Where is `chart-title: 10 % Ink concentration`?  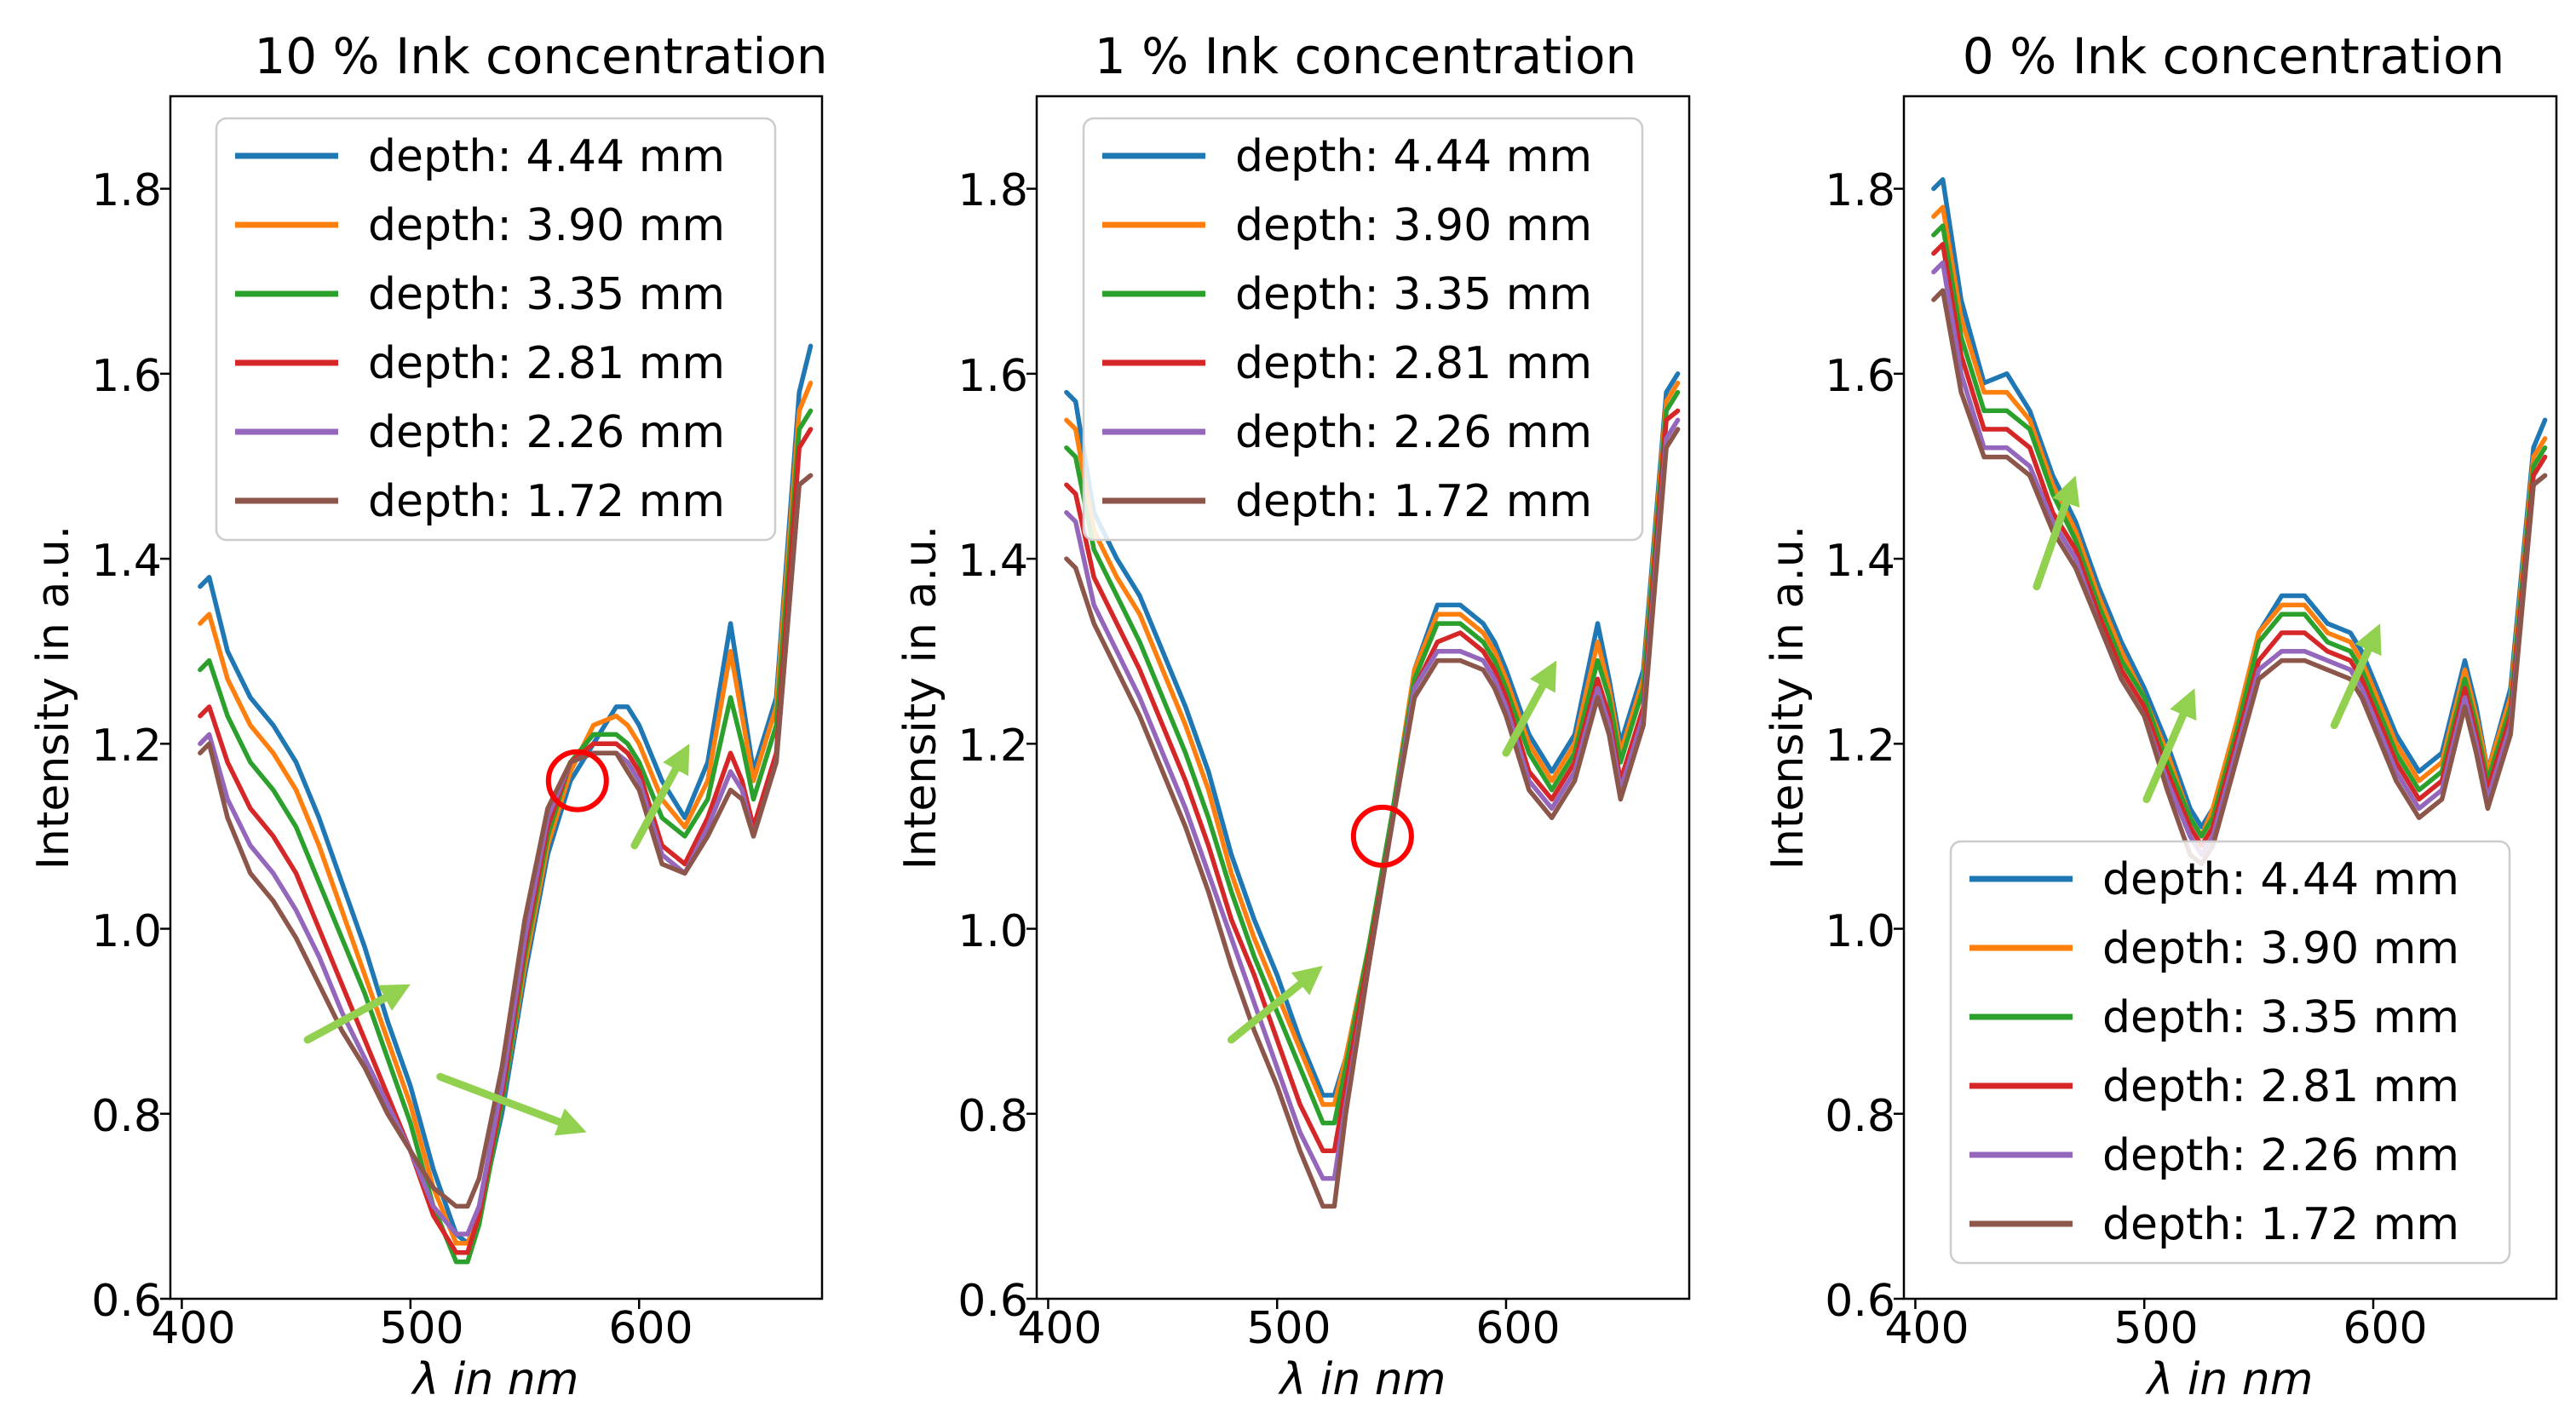
chart-title: 10 % Ink concentration is located at coordinates (541, 56).